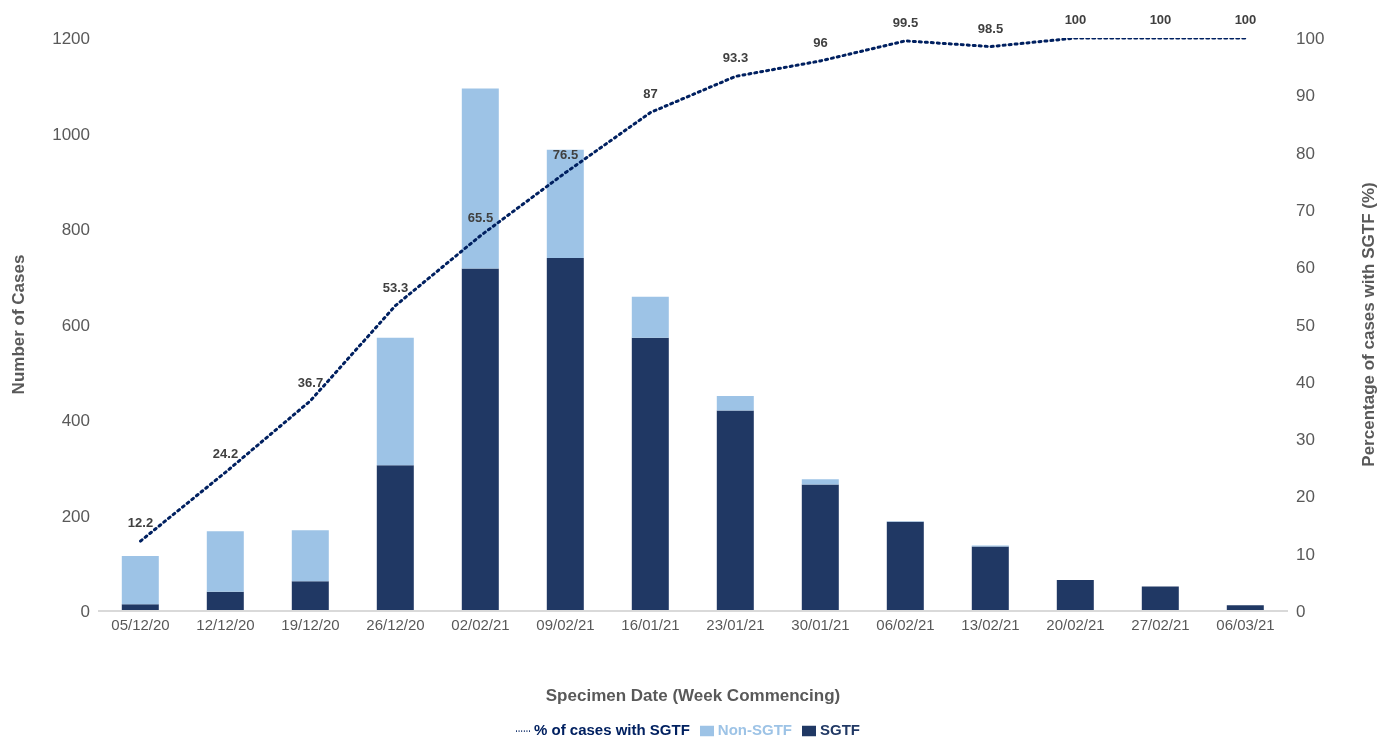 This screenshot has height=755, width=1387. What do you see at coordinates (1305, 382) in the screenshot?
I see `y2-tick-label: 40` at bounding box center [1305, 382].